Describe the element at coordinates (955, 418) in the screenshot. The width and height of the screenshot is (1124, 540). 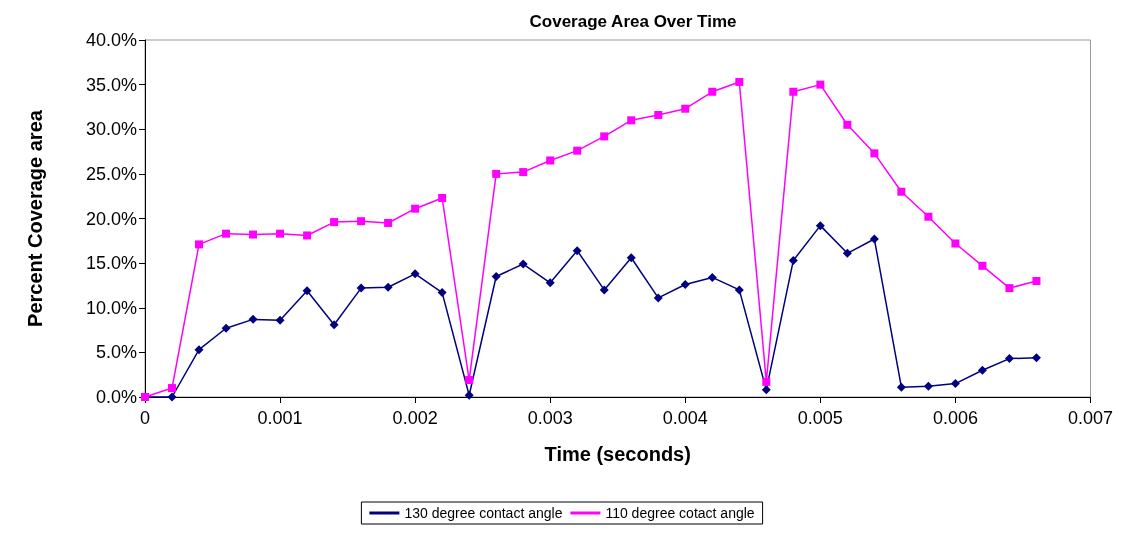
I see `x-tick-label: 0.006` at that location.